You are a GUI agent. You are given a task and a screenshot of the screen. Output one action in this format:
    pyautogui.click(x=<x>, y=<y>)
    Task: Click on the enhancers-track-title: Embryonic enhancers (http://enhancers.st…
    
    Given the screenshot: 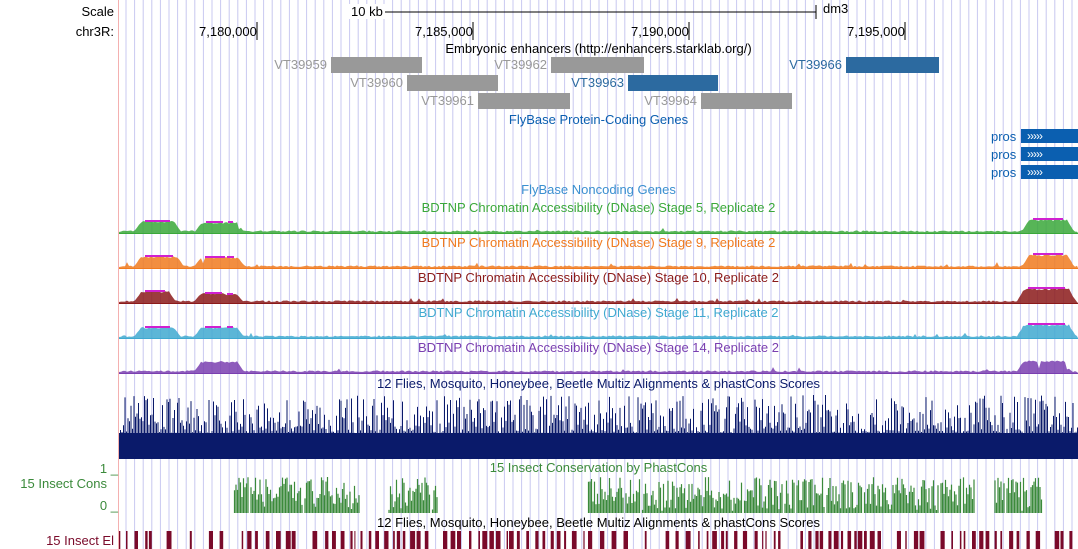 What is the action you would take?
    pyautogui.click(x=598, y=48)
    